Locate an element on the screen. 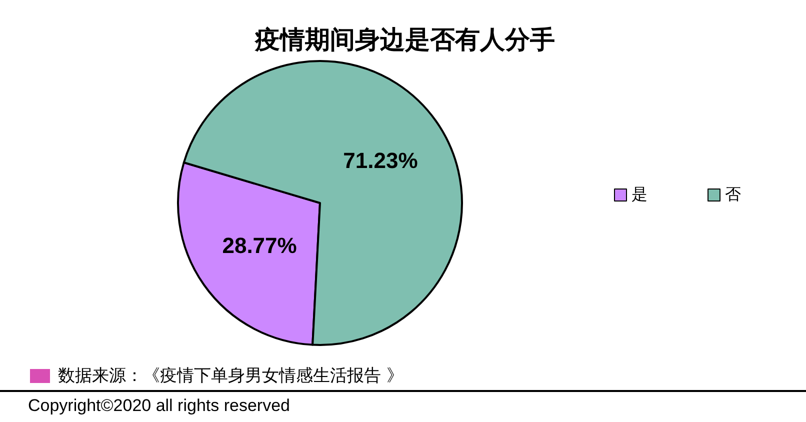 This screenshot has width=806, height=422. data-label: 71.23% is located at coordinates (380, 160).